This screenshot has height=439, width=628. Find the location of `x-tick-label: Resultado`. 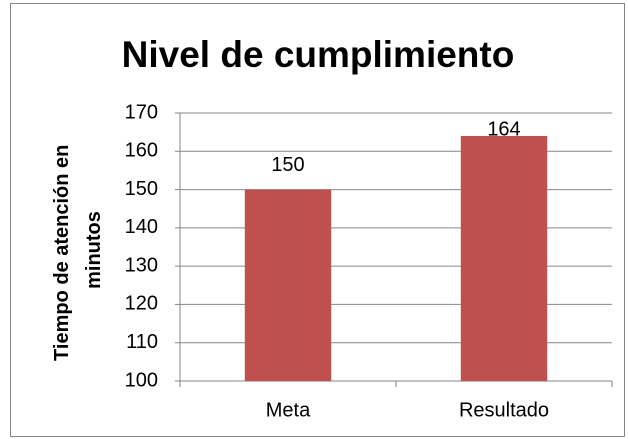

x-tick-label: Resultado is located at coordinates (504, 410).